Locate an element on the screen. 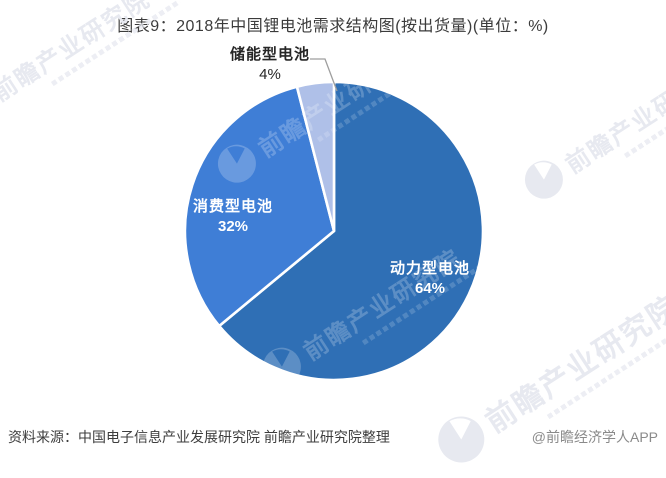 This screenshot has width=666, height=478. chart-title: 图表9：2018年中国锂电池需求结构图(按出货量)(单位：%) is located at coordinates (333, 26).